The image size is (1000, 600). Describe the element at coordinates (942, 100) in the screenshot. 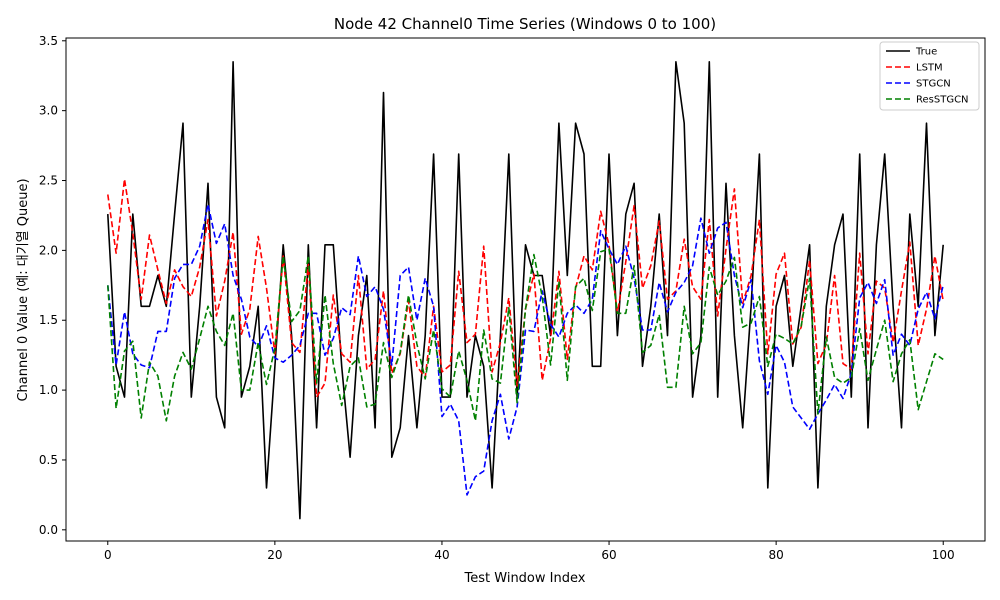

I see `legend-label-resstgcn: ResSTGCN` at that location.